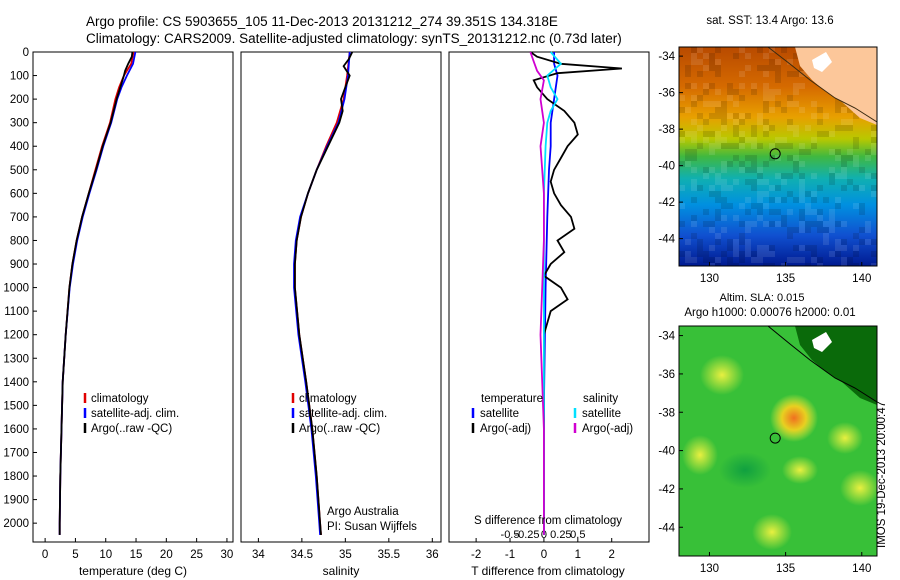 The width and height of the screenshot is (900, 580). Describe the element at coordinates (666, 57) in the screenshot. I see `lat-tick-label: -34` at that location.